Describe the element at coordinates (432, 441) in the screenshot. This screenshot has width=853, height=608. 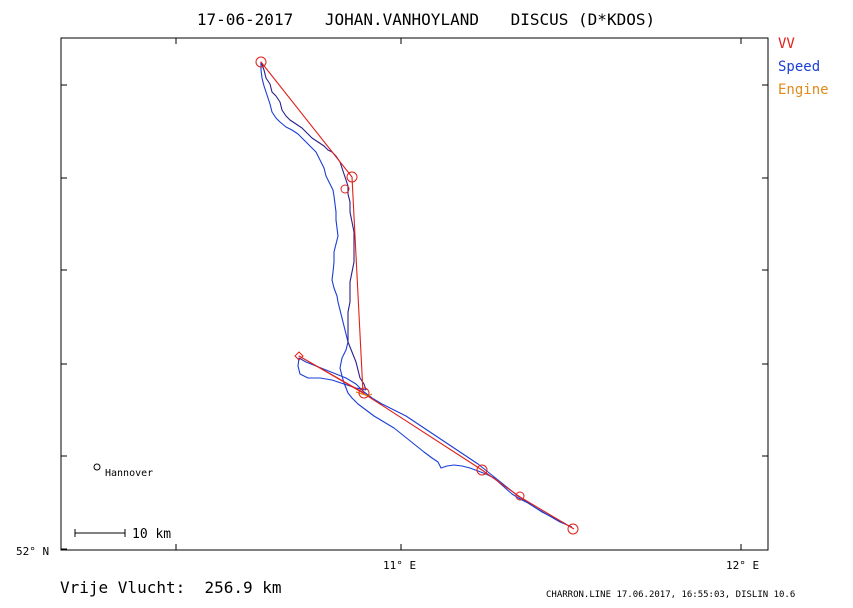
I see `flight-track-leg` at that location.